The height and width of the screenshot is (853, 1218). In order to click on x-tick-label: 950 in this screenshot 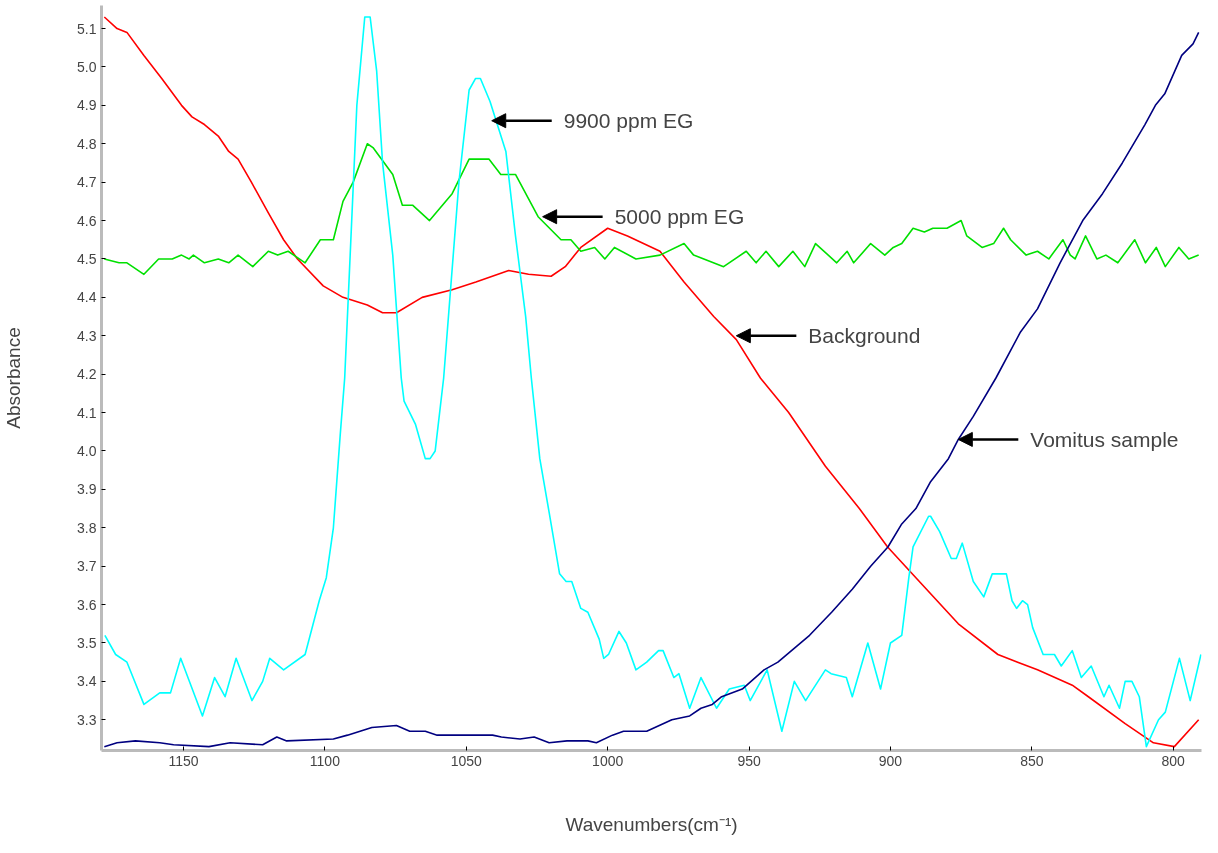, I will do `click(749, 760)`.